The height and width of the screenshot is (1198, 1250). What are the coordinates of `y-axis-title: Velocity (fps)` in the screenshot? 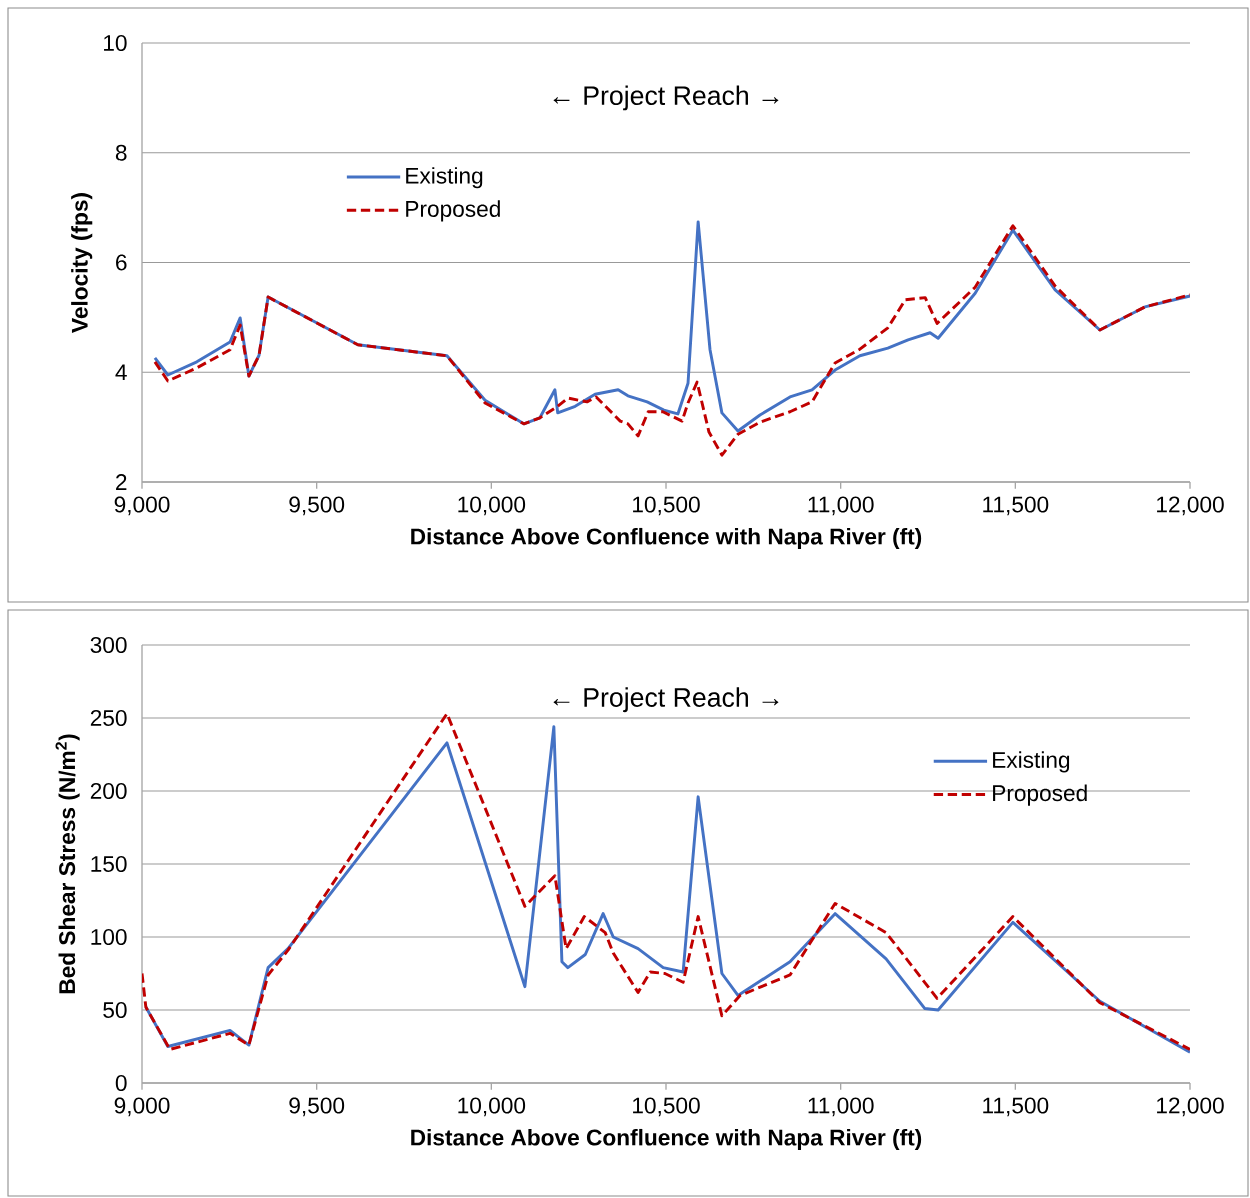 It's located at (82, 263).